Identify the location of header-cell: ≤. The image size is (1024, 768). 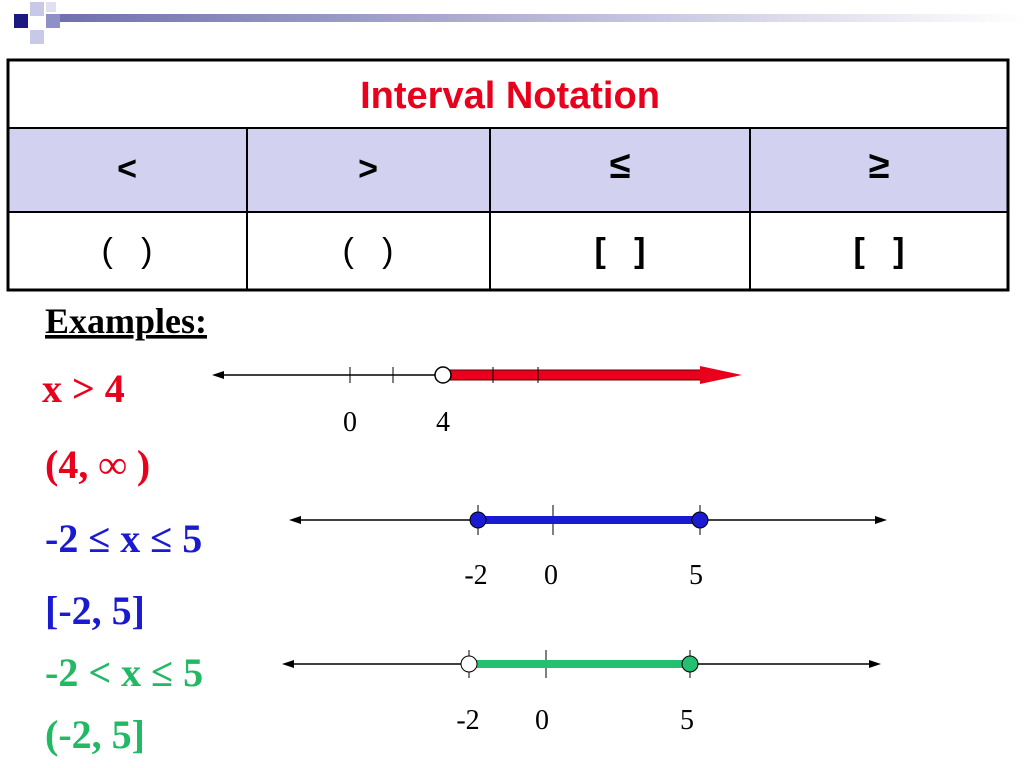
(620, 166).